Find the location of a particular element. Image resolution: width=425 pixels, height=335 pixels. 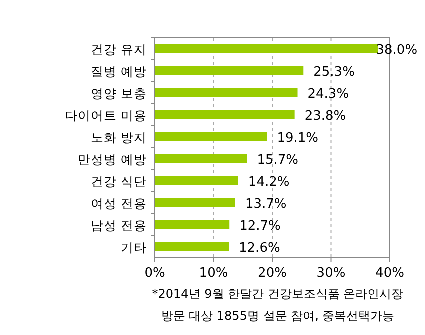

data-label: 19.1% is located at coordinates (298, 138).